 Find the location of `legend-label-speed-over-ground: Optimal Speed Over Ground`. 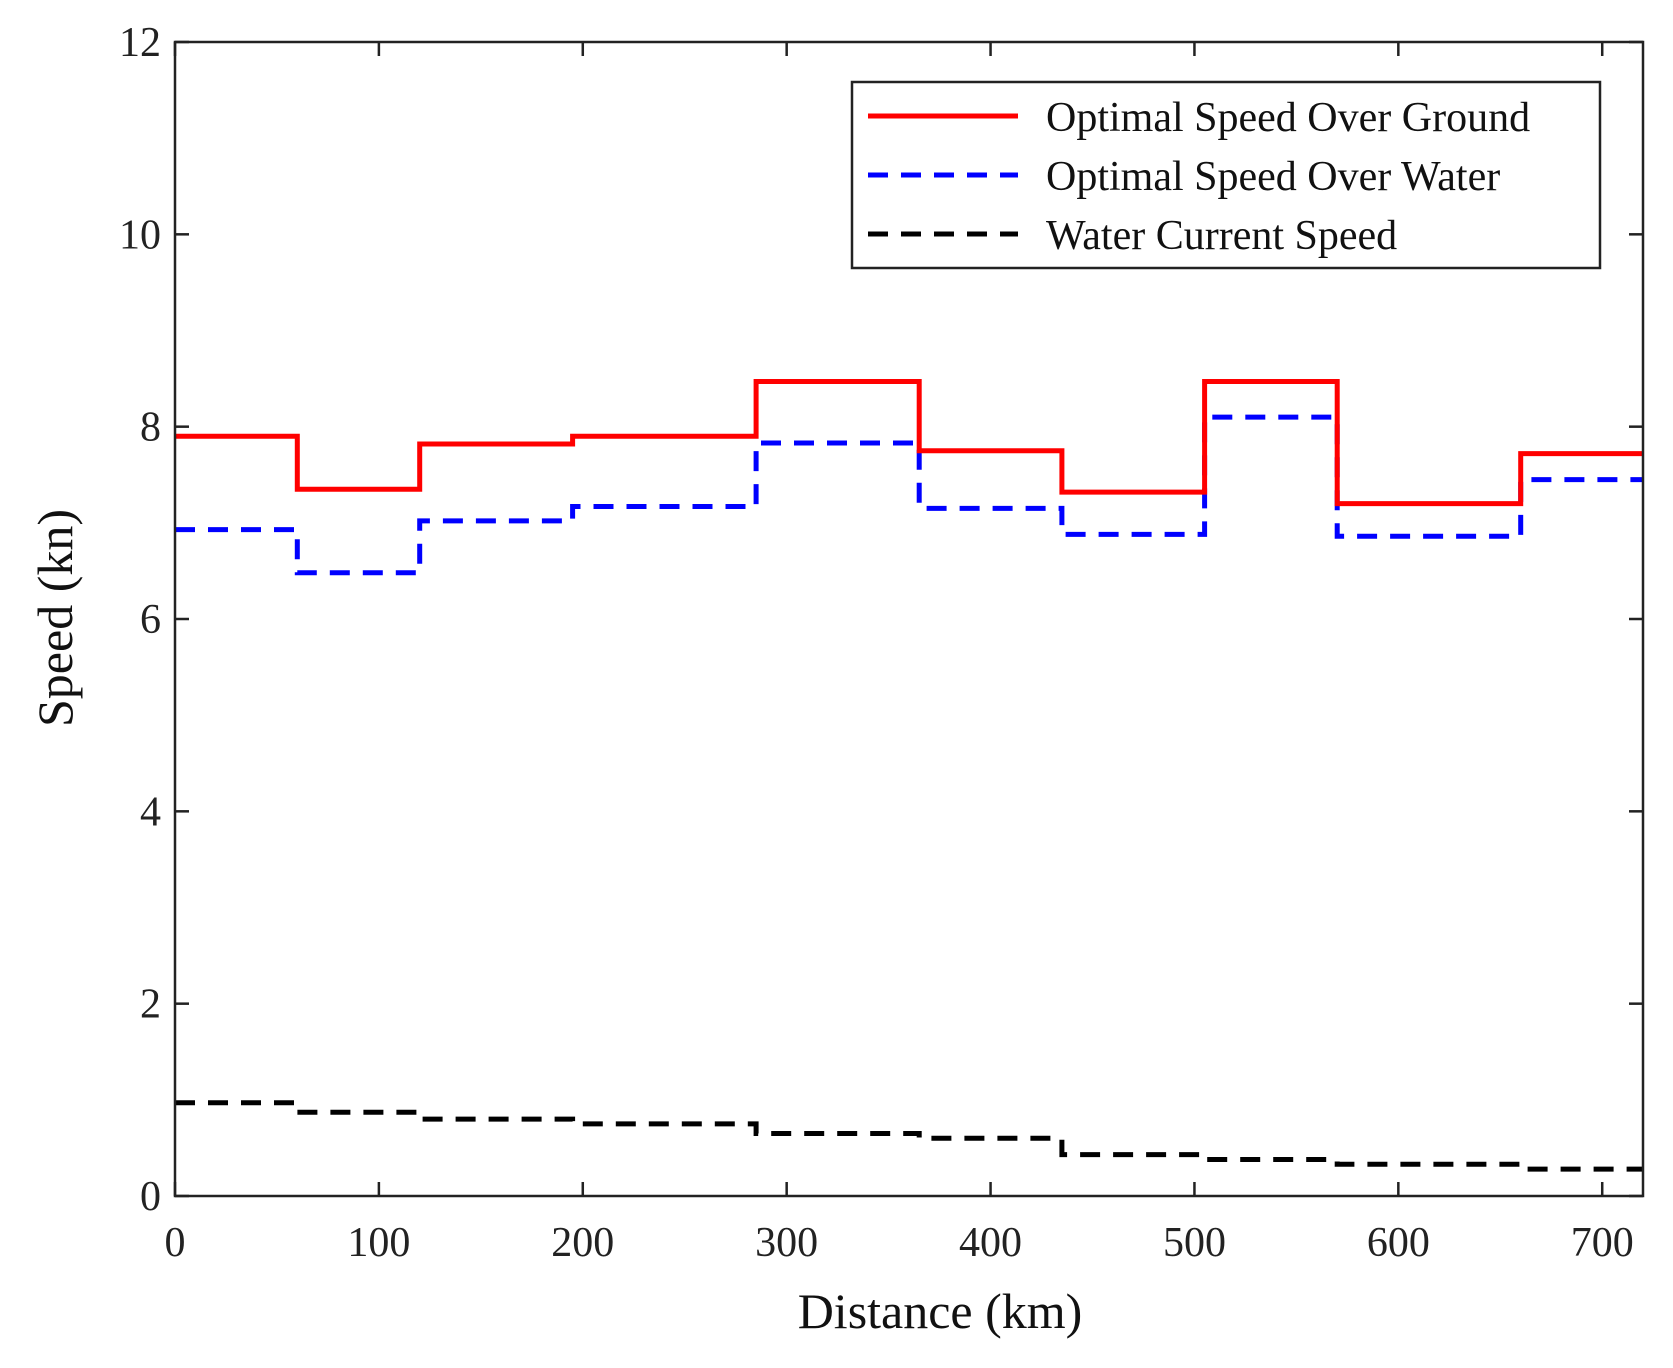

legend-label-speed-over-ground: Optimal Speed Over Ground is located at coordinates (1288, 118).